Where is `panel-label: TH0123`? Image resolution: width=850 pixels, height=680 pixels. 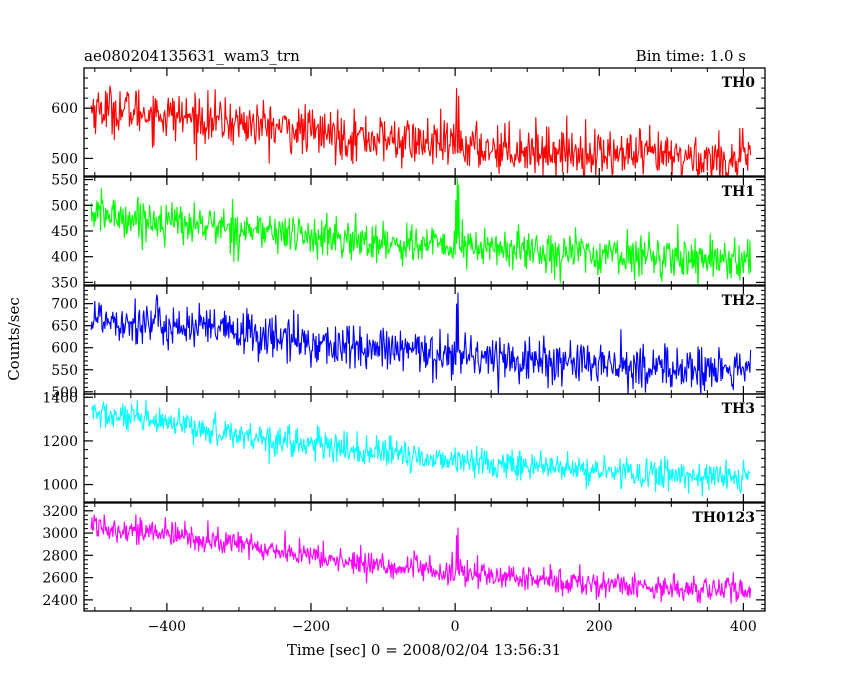
panel-label: TH0123 is located at coordinates (723, 518).